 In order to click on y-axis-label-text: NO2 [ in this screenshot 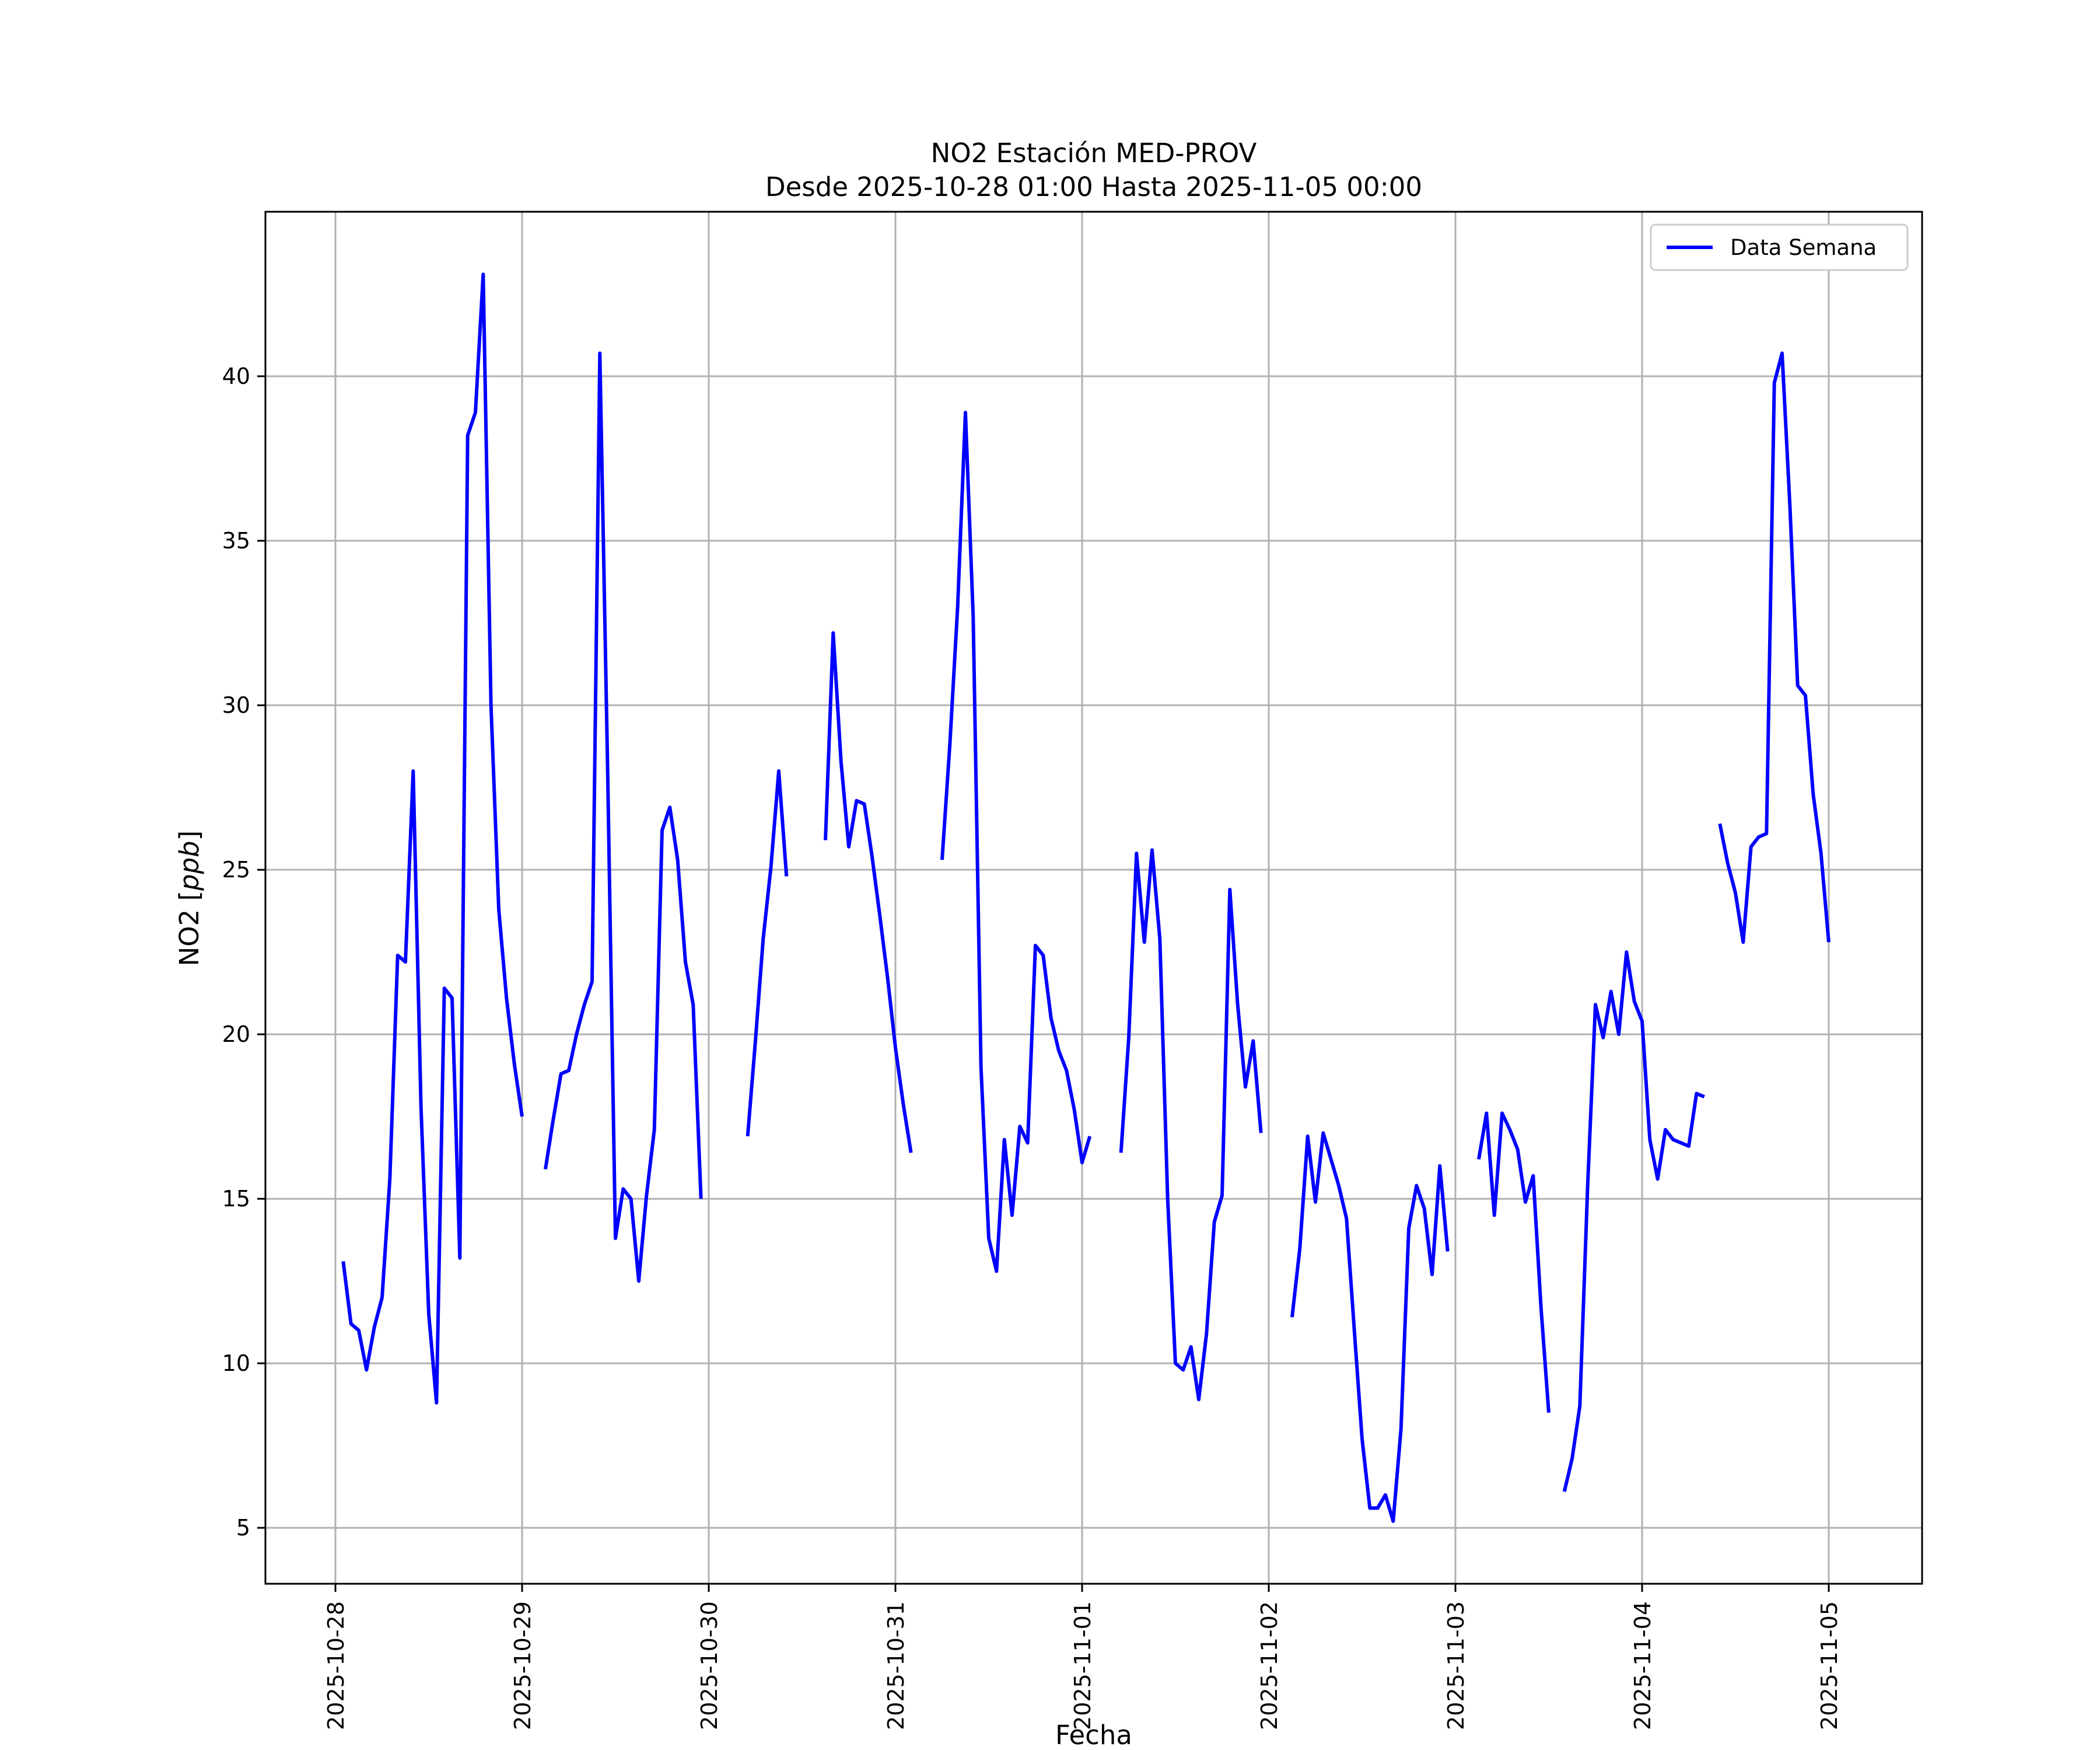, I will do `click(189, 929)`.